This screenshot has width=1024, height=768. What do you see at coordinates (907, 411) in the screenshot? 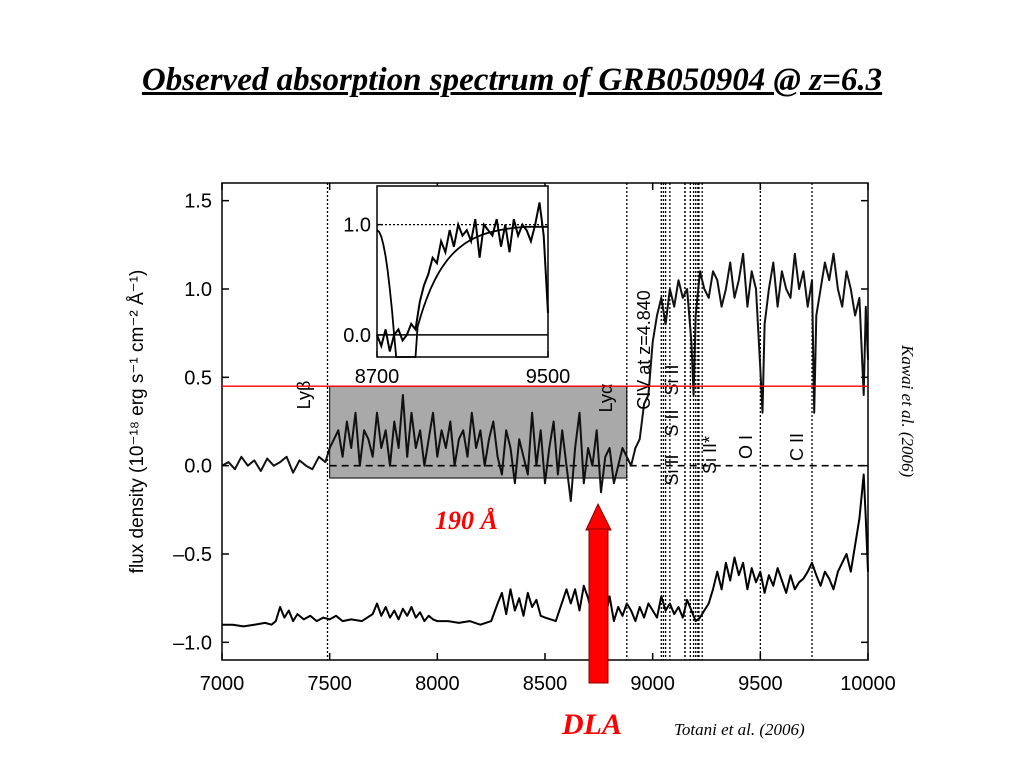
I see `credit-kawai: Kawai et al. (2006)` at bounding box center [907, 411].